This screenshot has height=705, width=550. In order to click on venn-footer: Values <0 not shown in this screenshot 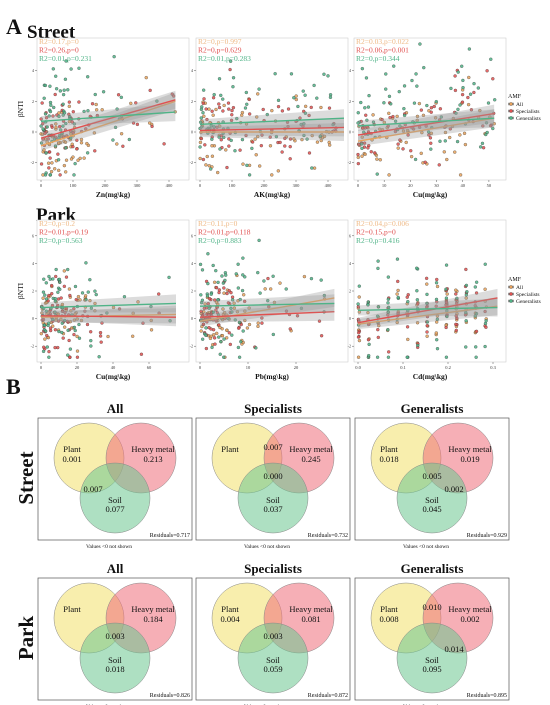, I will do `click(426, 547)`.